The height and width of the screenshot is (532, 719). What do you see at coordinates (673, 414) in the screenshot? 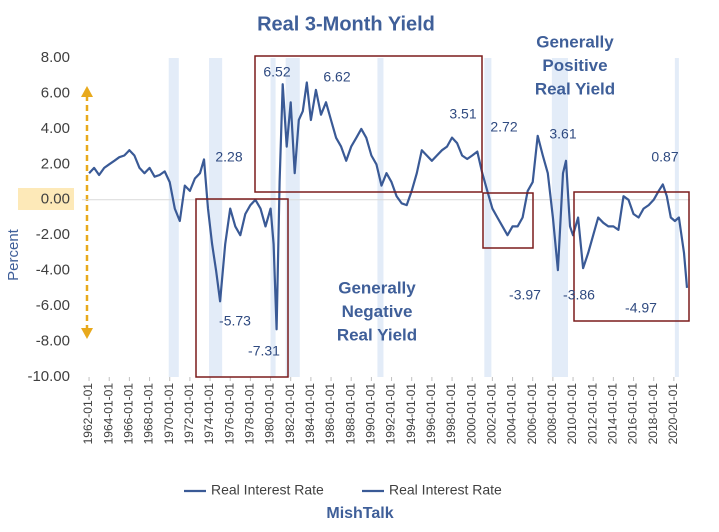
I see `x-tick-label: 2020-01-01` at bounding box center [673, 414].